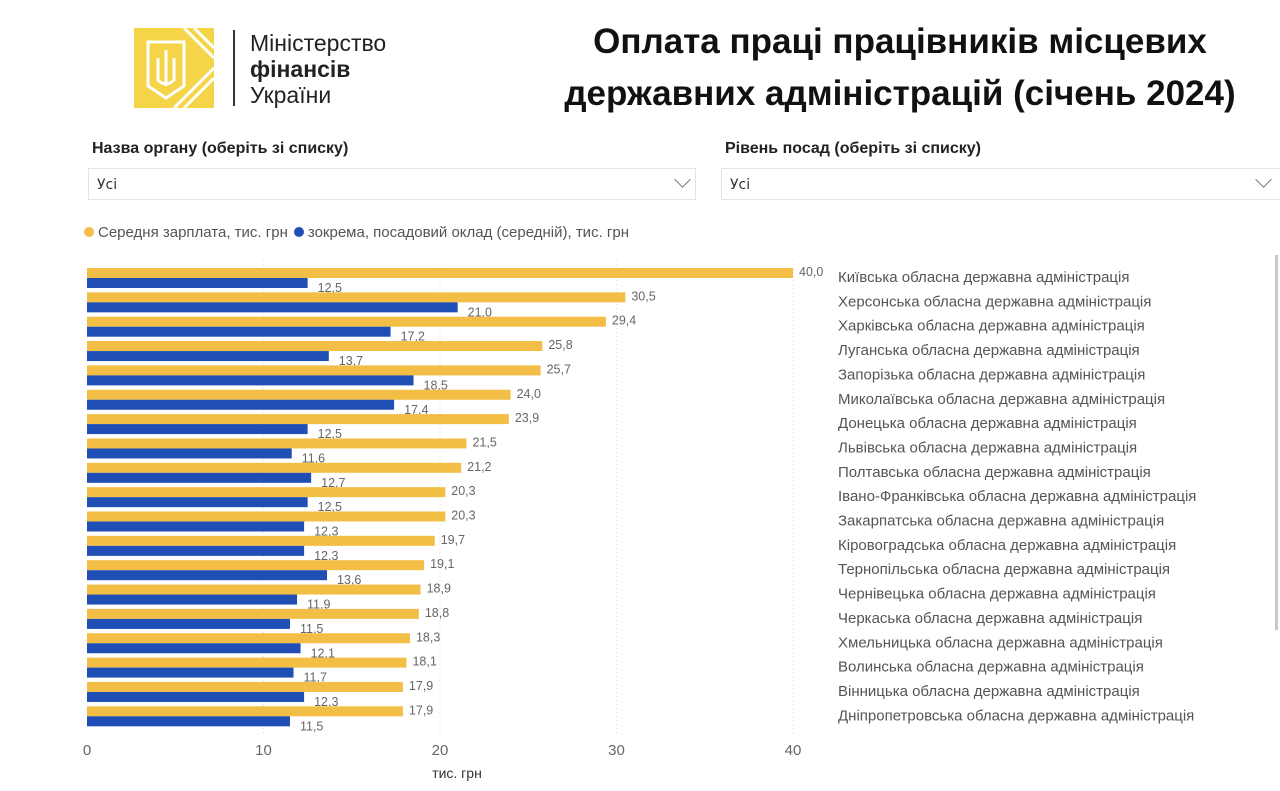 This screenshot has height=791, width=1280. I want to click on filter-label-organ: Назва органу (оберіть зі списку), so click(220, 148).